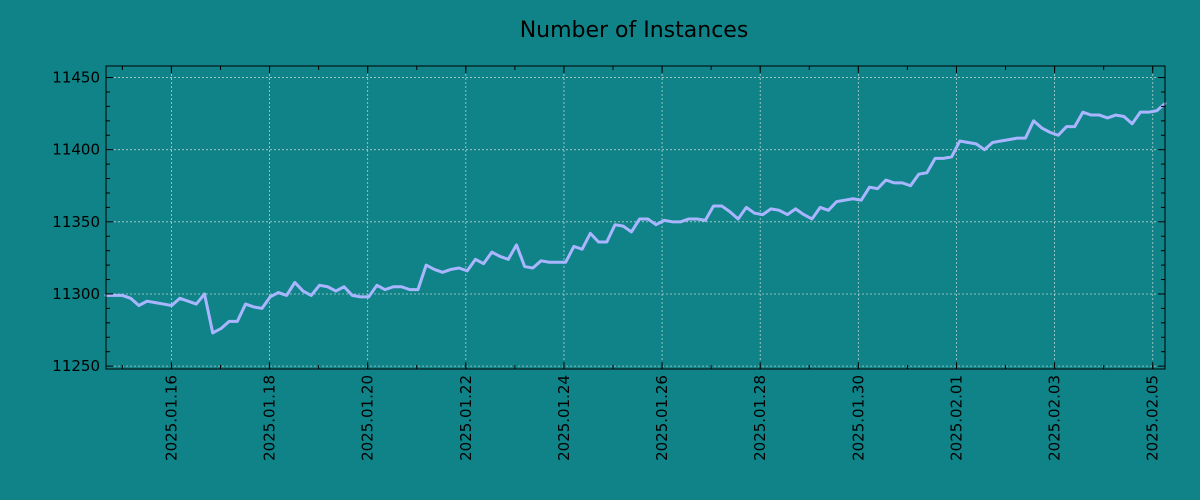  I want to click on x-tick-label: 2025.01.28, so click(760, 418).